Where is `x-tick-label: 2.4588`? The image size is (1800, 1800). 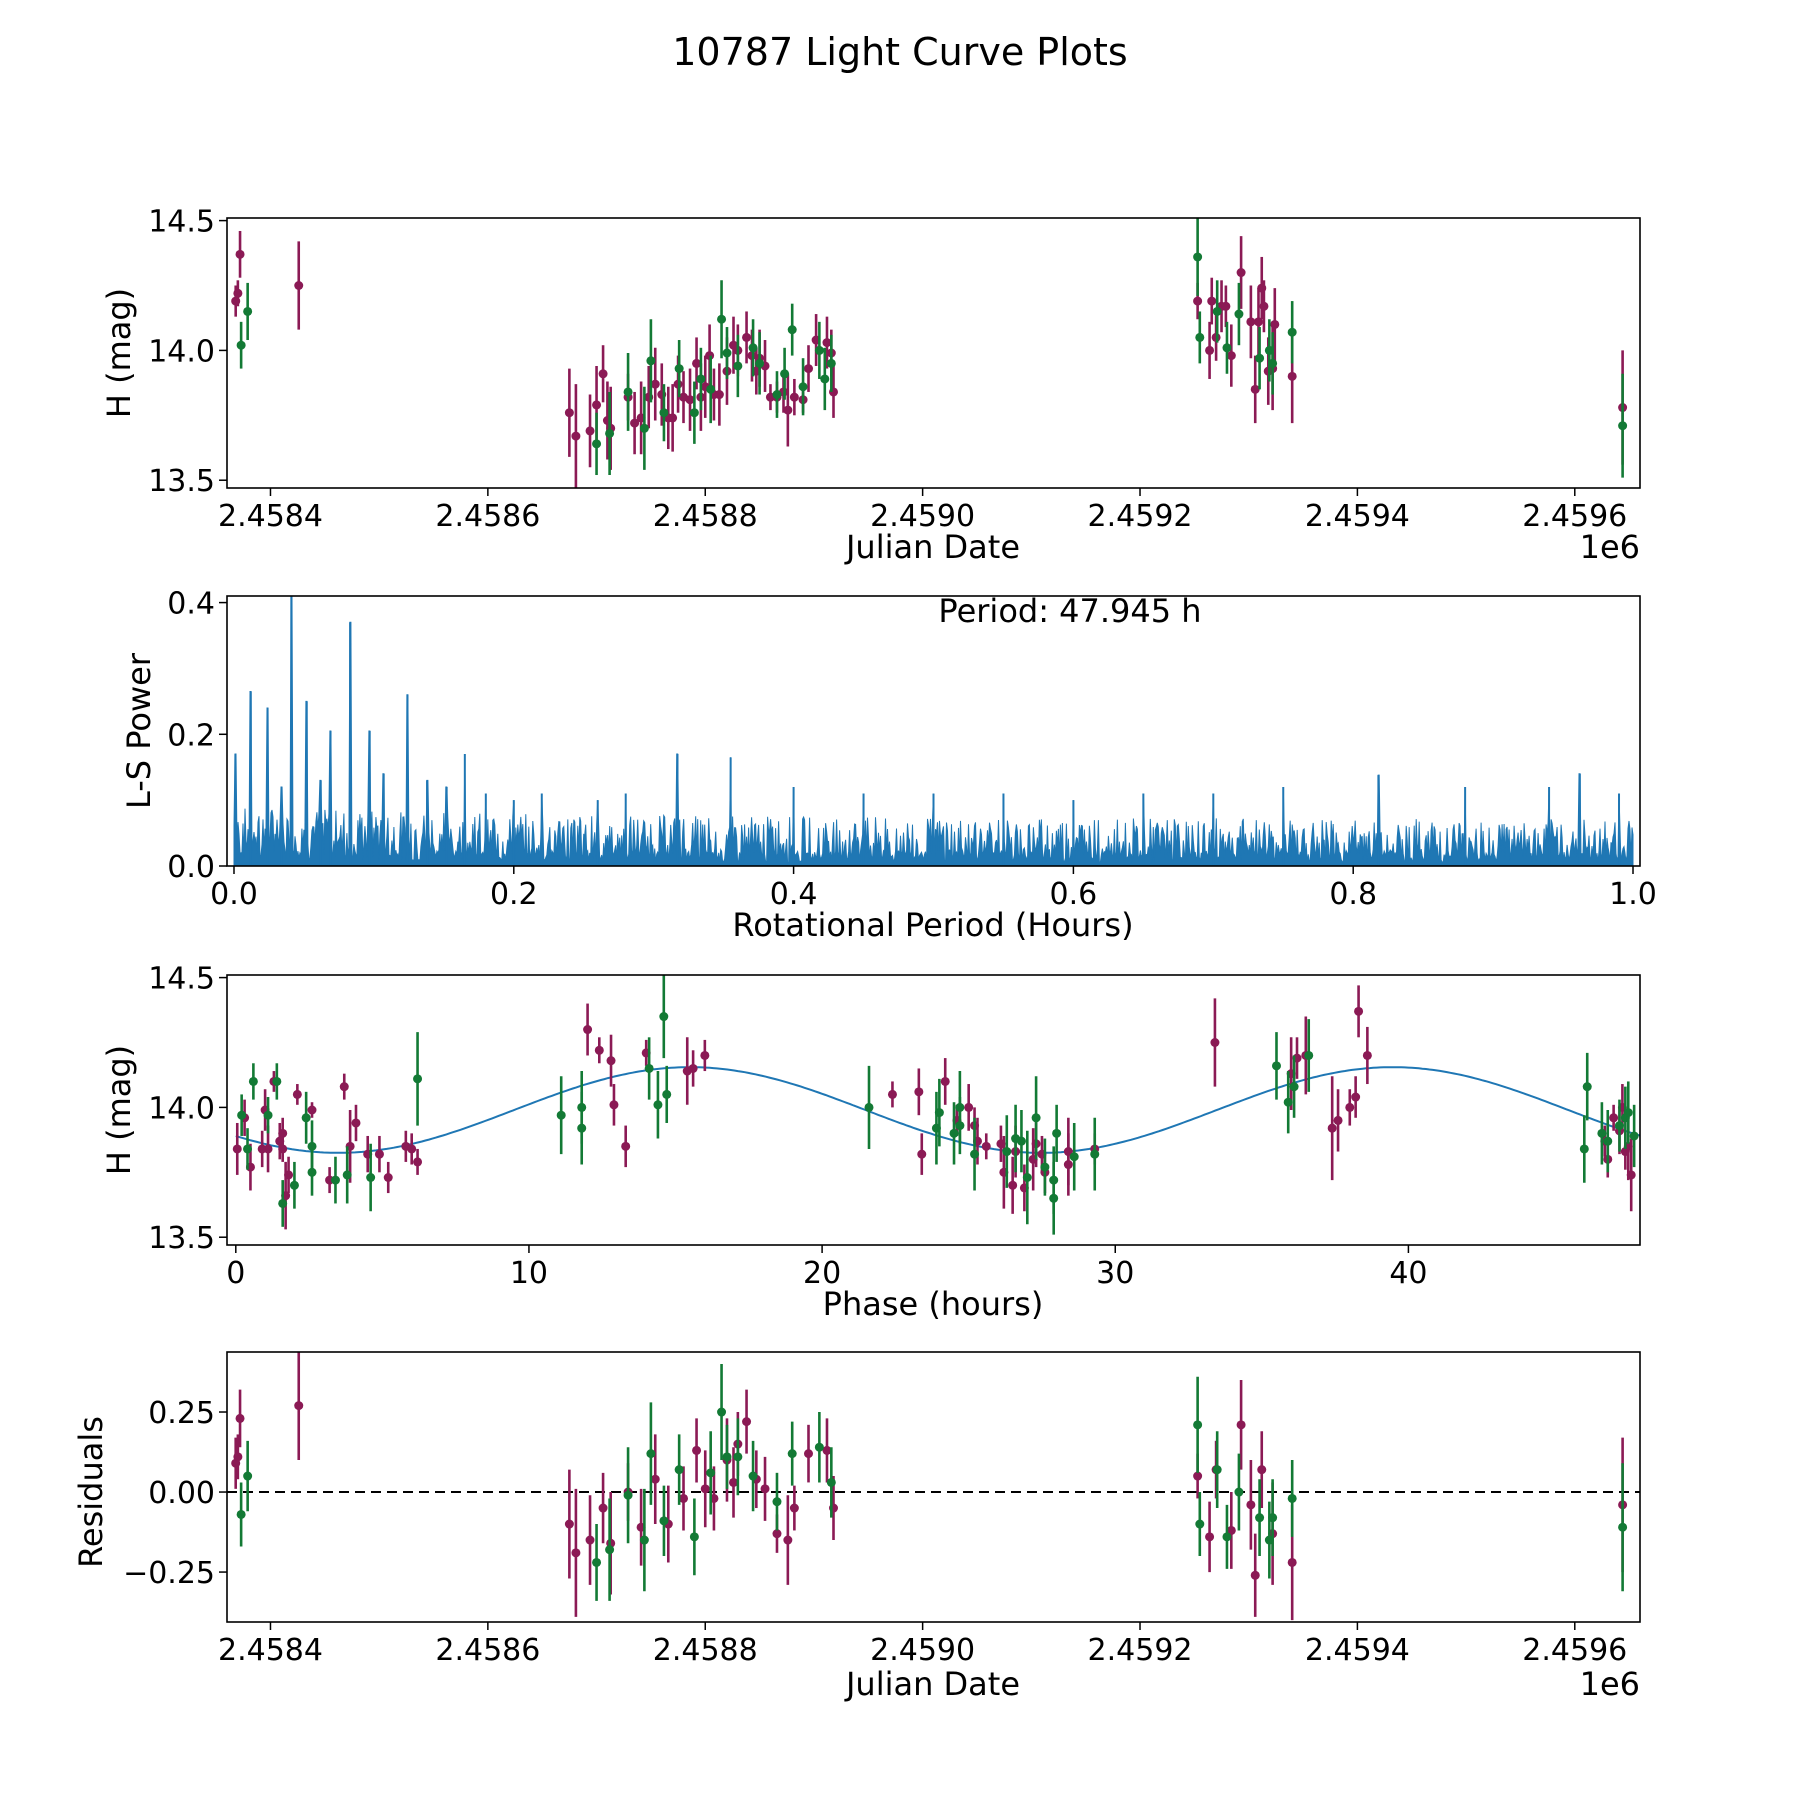 x-tick-label: 2.4588 is located at coordinates (705, 516).